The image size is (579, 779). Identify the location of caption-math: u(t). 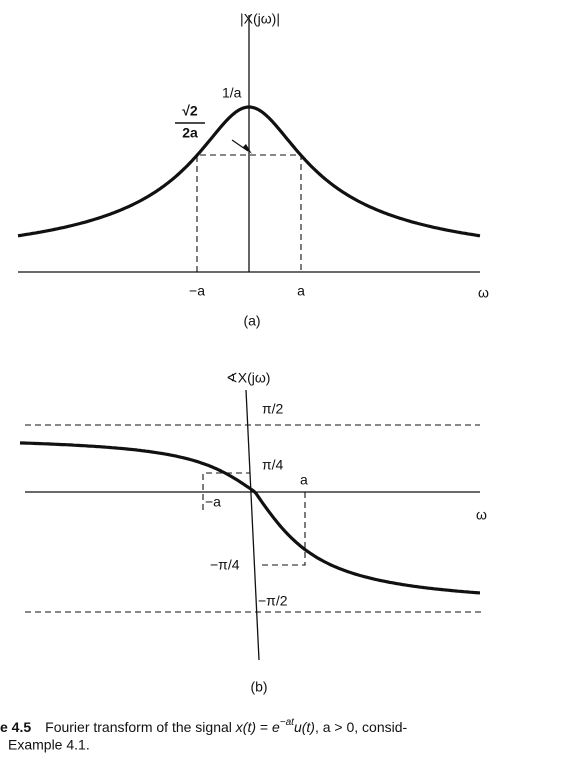
(304, 727).